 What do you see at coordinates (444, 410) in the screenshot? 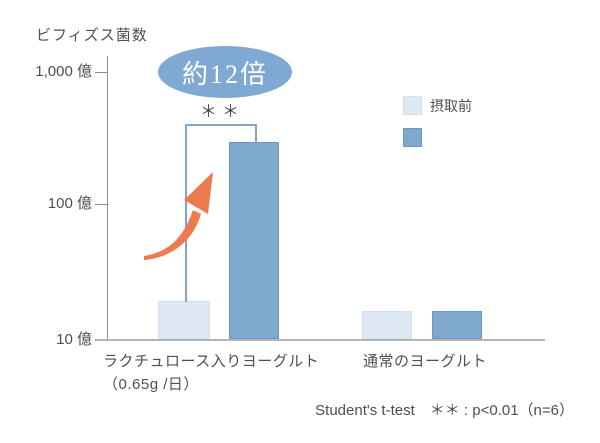
I see `footnote-stats: Student's t-test ＊＊ : p<0.01（n=6）` at bounding box center [444, 410].